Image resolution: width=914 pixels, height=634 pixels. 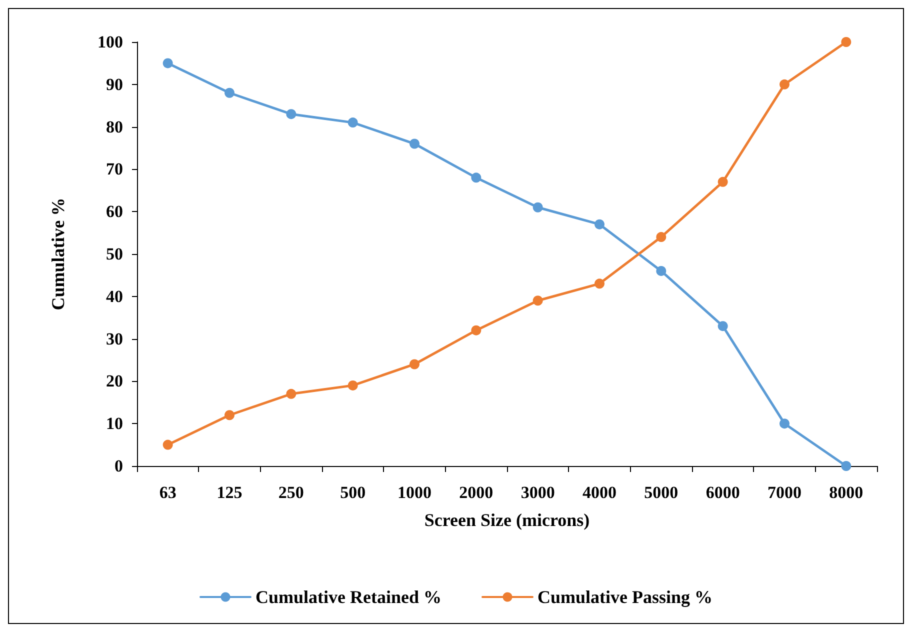 I want to click on x-tick-label: 4000, so click(x=599, y=492).